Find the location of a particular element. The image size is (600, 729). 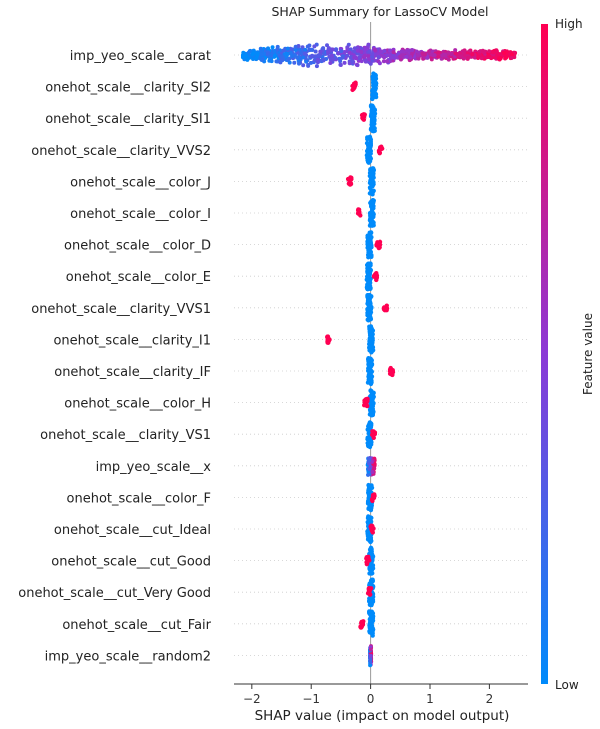

feature-label: onehot_scale__clarity_SI1 is located at coordinates (128, 119).